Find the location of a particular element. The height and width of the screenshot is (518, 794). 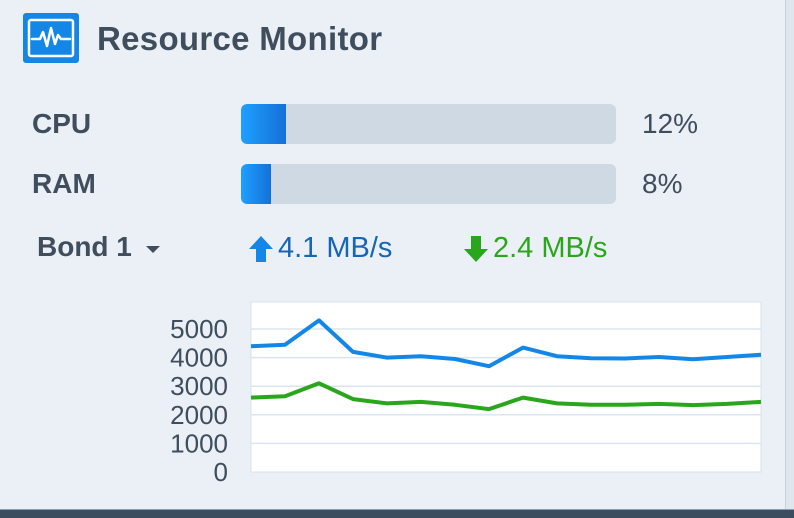

y-tick-label: 0 is located at coordinates (221, 471).